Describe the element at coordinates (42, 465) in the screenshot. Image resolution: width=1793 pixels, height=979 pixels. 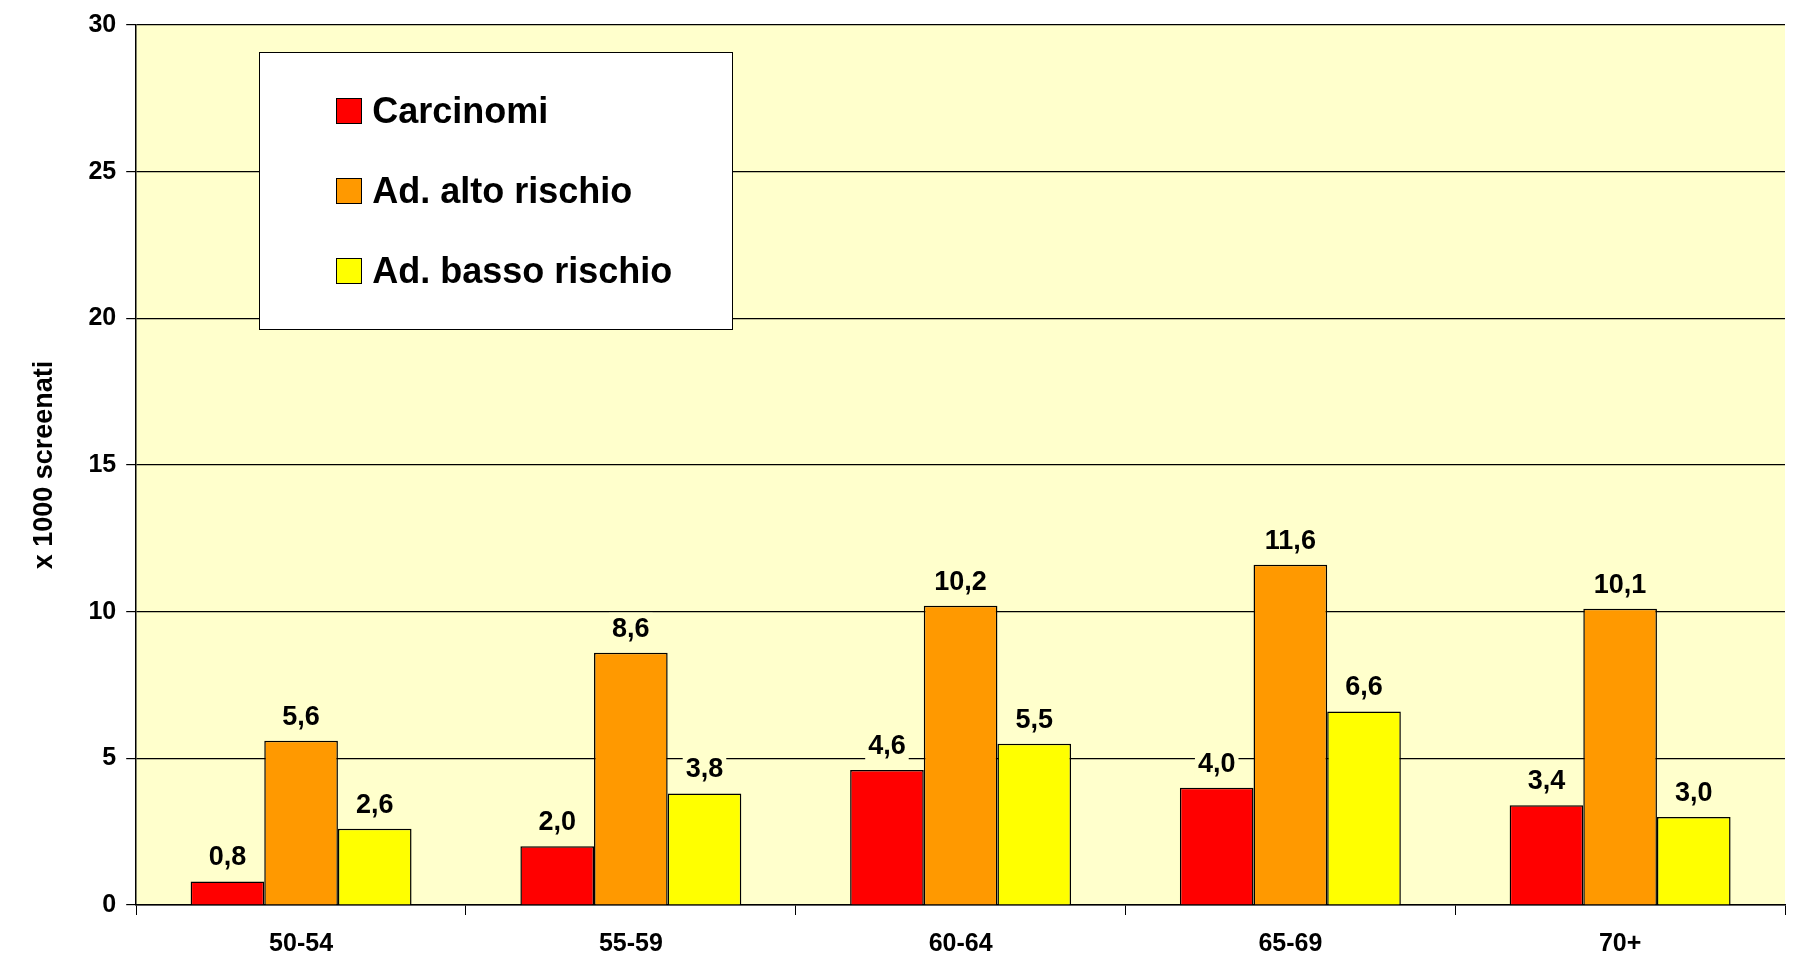
I see `y-axis-title: x 1000 screenati` at that location.